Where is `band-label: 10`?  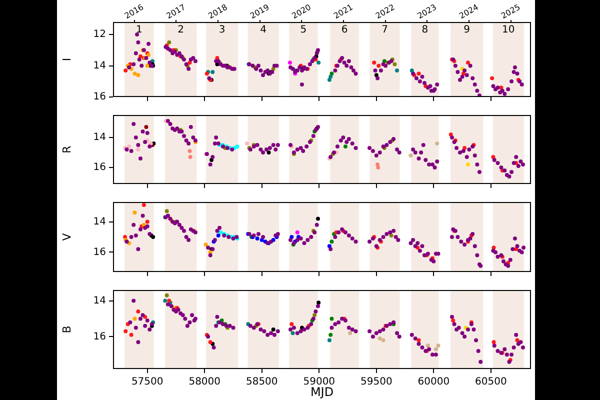 band-label: 10 is located at coordinates (508, 30).